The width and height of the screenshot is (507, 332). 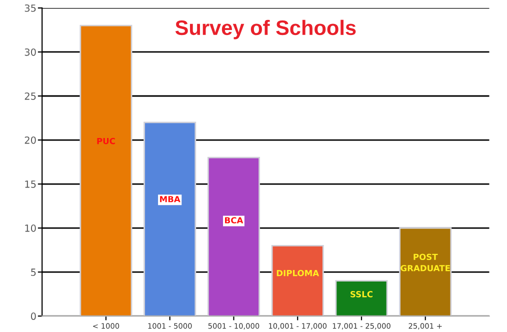 What do you see at coordinates (30, 96) in the screenshot?
I see `y-tick-label: 25` at bounding box center [30, 96].